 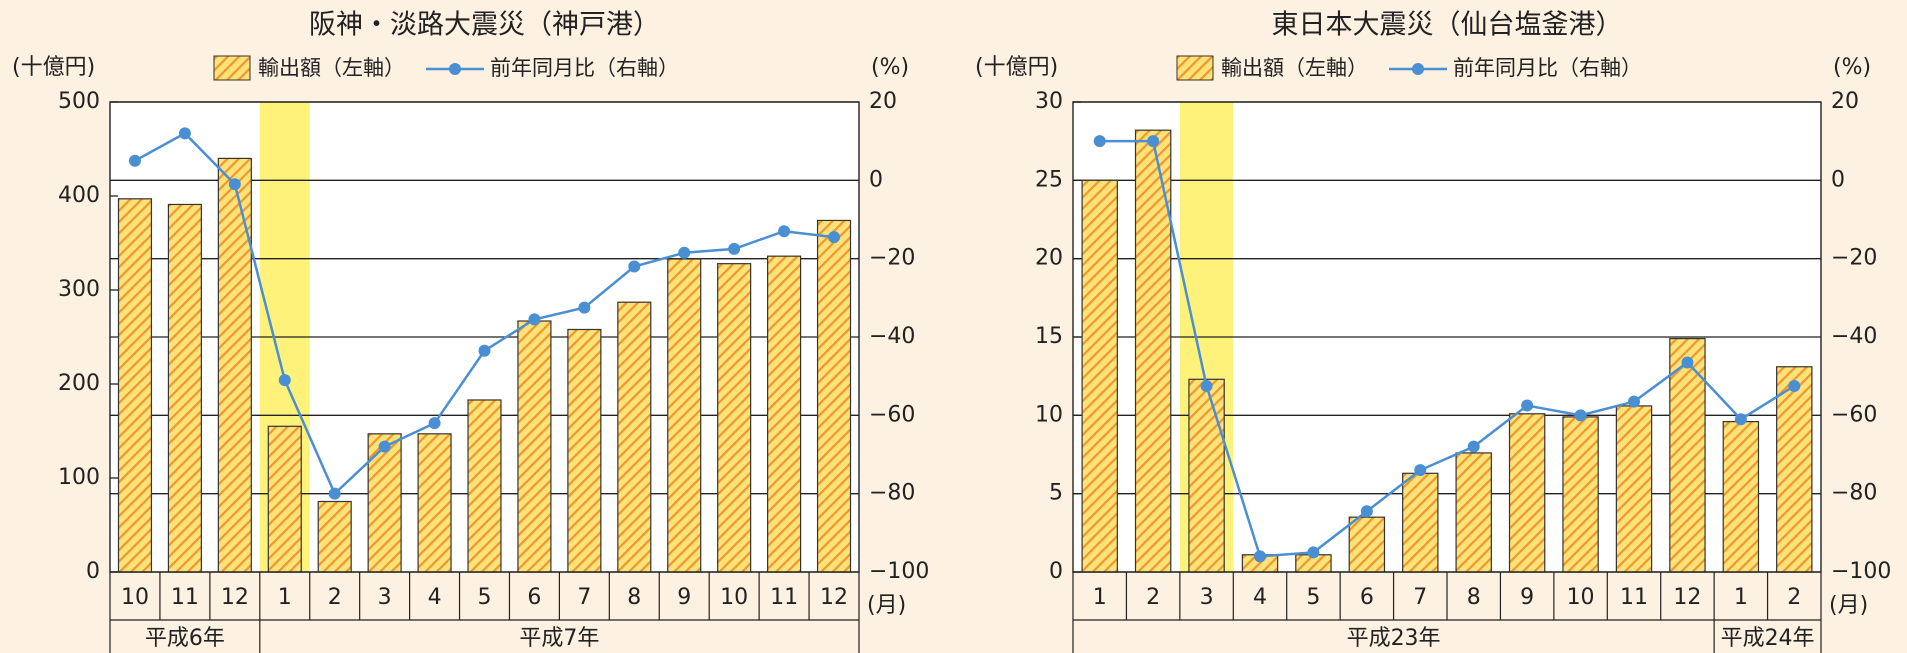 What do you see at coordinates (1049, 101) in the screenshot?
I see `y-tick-label: 30` at bounding box center [1049, 101].